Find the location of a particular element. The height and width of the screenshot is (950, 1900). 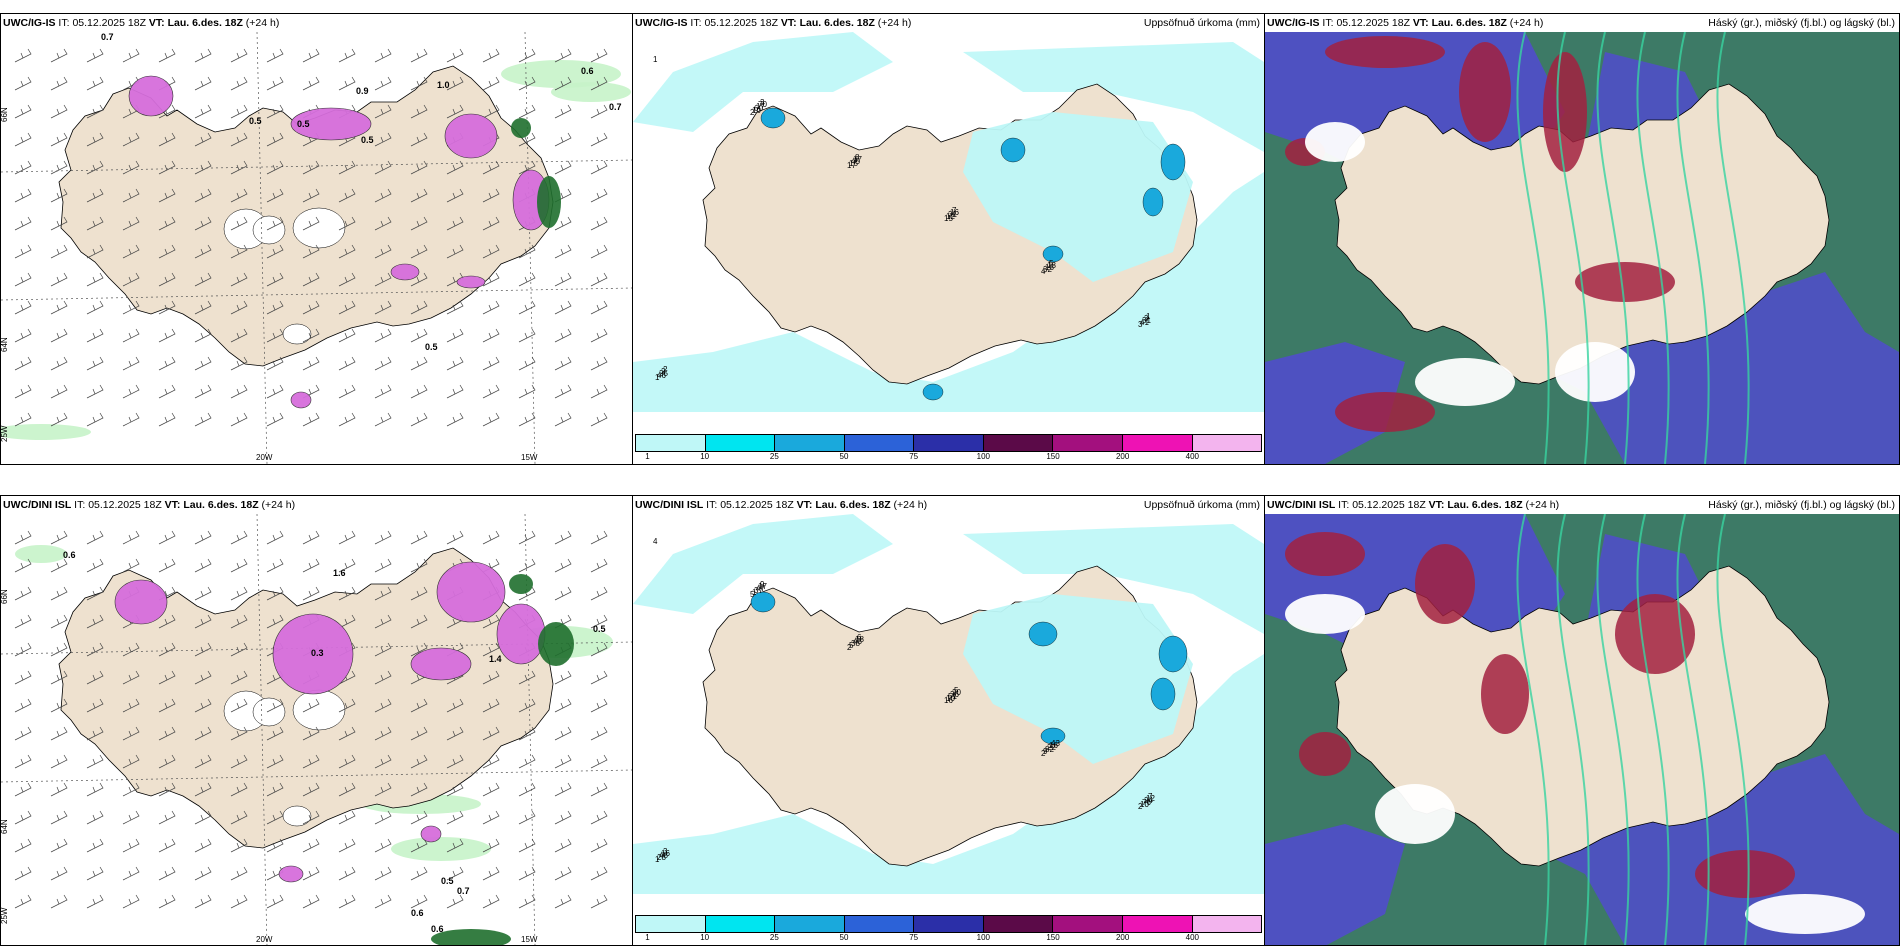

precip-value-label: 24 is located at coordinates (1148, 800).